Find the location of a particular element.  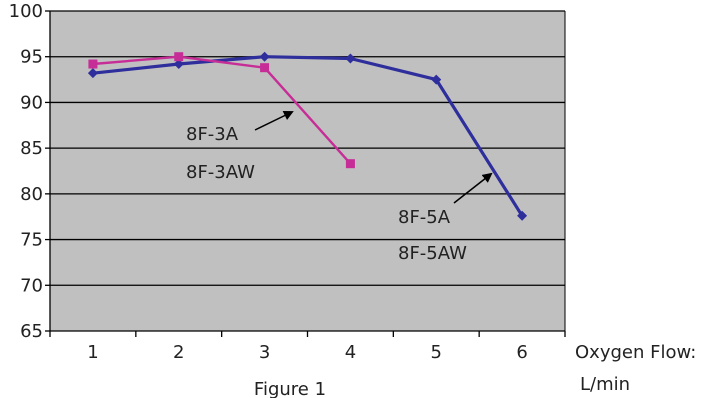

x-tick-label: 2 is located at coordinates (178, 352).